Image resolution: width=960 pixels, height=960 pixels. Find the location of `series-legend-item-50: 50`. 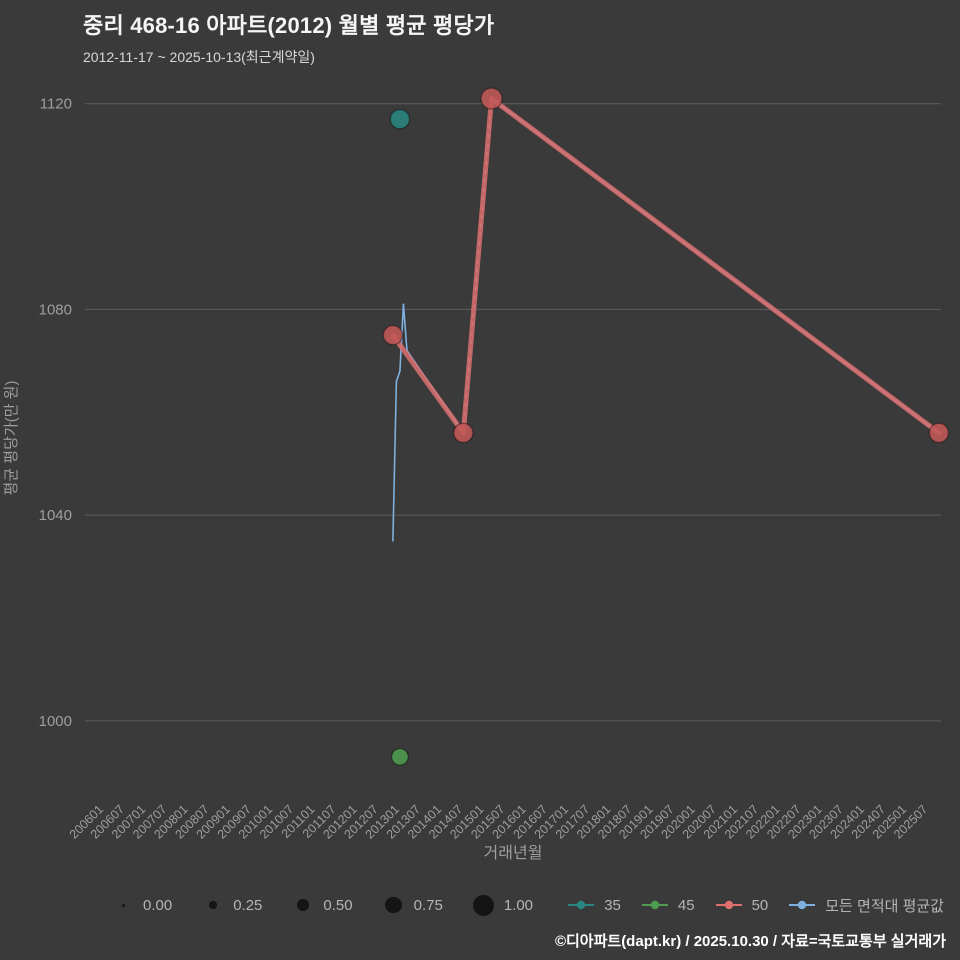

series-legend-item-50: 50 is located at coordinates (742, 905).